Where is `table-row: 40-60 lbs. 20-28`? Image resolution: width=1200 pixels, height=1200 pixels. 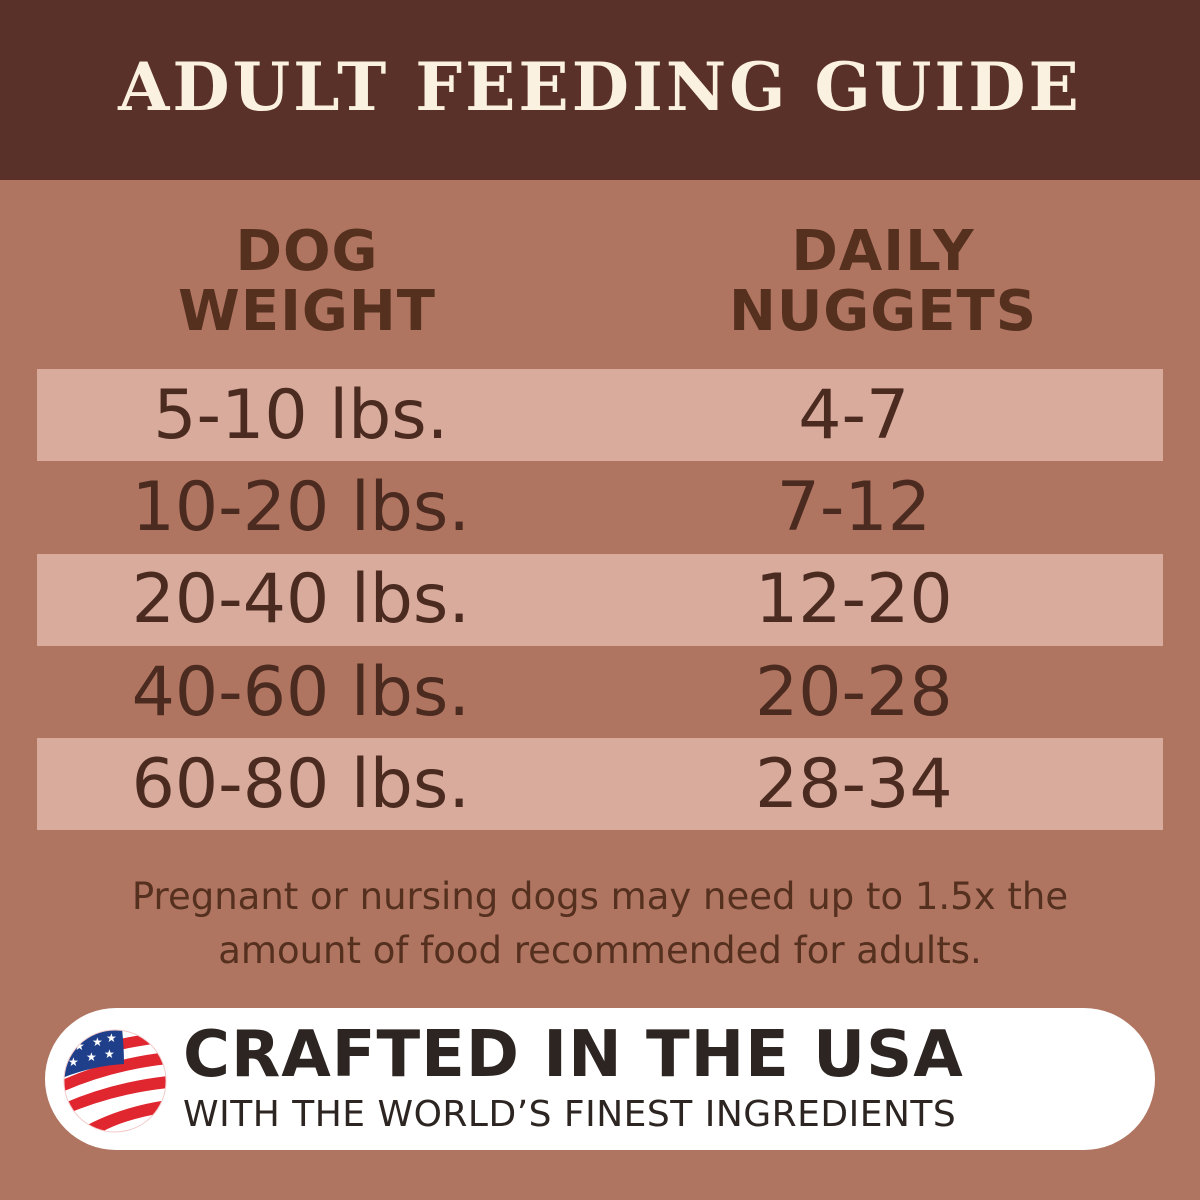
table-row: 40-60 lbs. 20-28 is located at coordinates (600, 692).